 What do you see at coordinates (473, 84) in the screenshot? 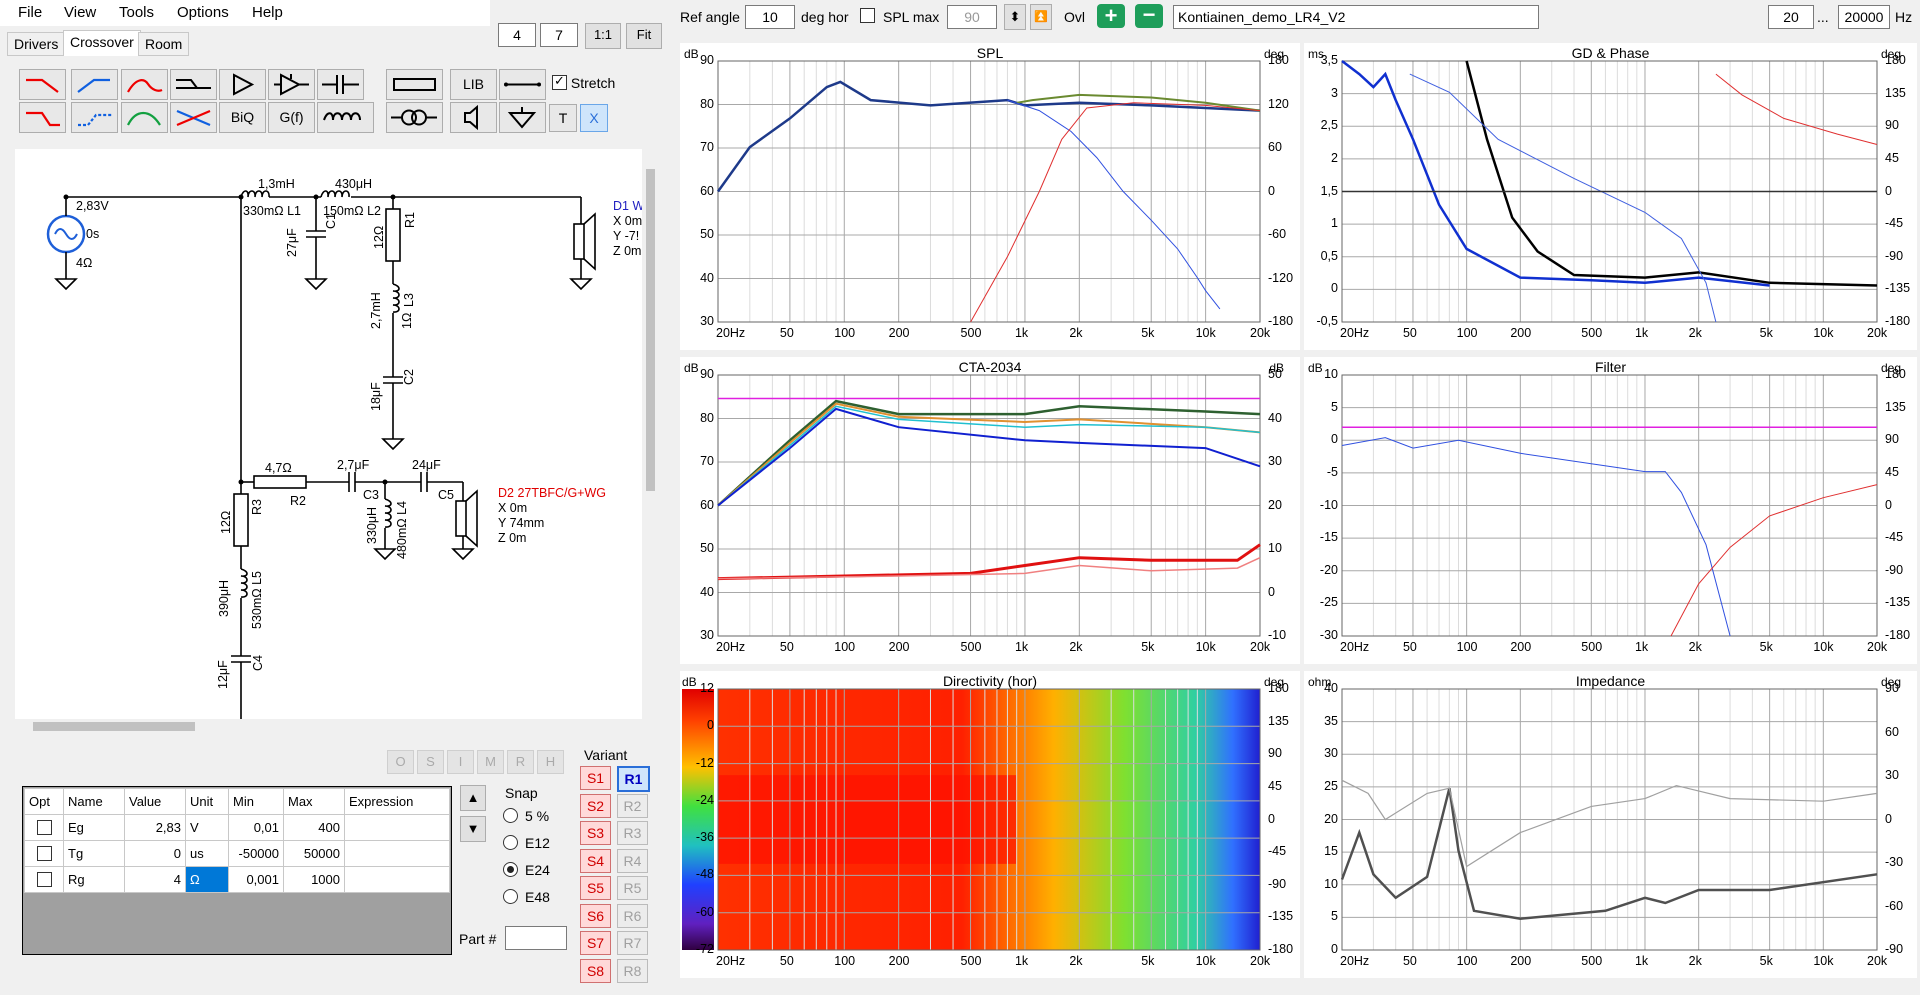
I see `lib-tool: LIB` at bounding box center [473, 84].